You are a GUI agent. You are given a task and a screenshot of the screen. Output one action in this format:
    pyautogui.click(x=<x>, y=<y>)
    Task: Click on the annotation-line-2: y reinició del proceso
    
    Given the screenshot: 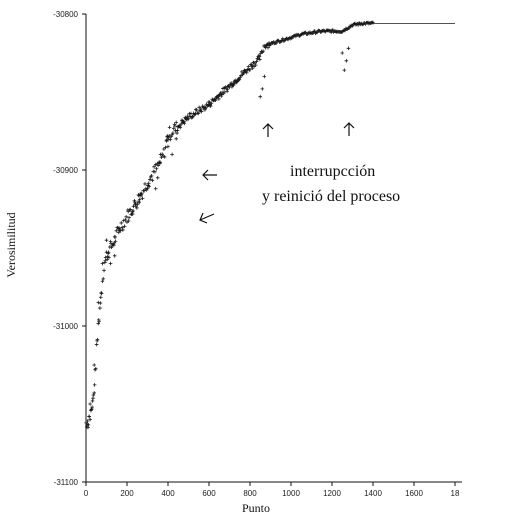 What is the action you would take?
    pyautogui.click(x=331, y=196)
    